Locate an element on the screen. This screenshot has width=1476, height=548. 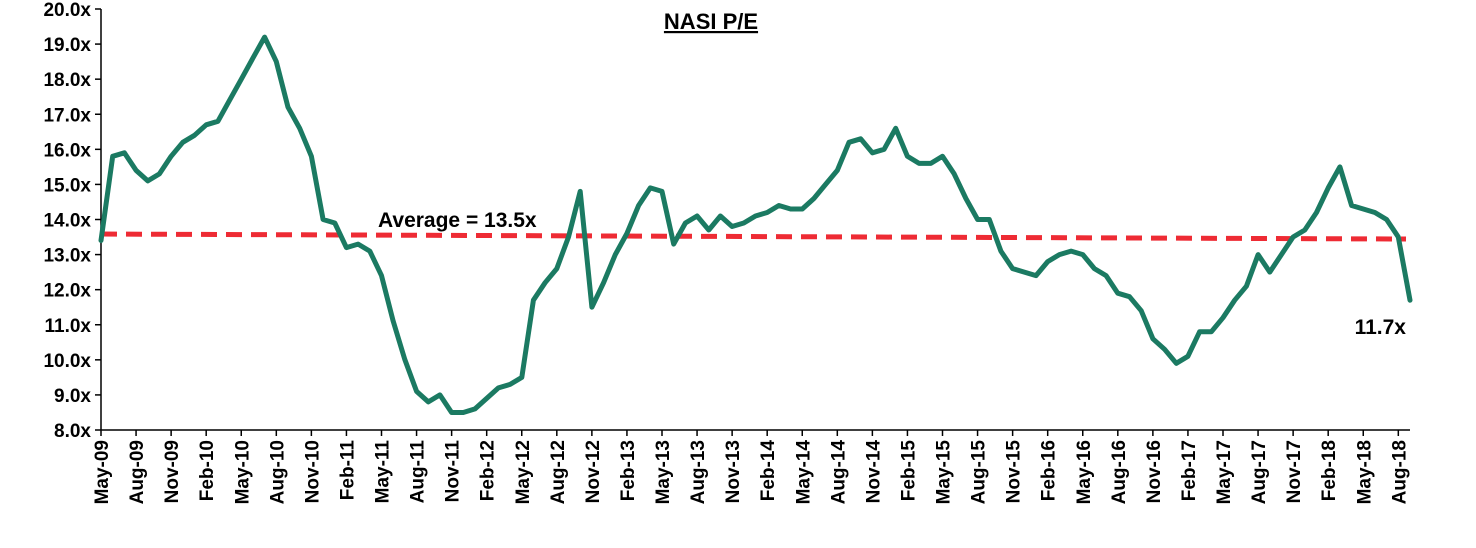
x-tick-label: Nov-17 is located at coordinates (1294, 471).